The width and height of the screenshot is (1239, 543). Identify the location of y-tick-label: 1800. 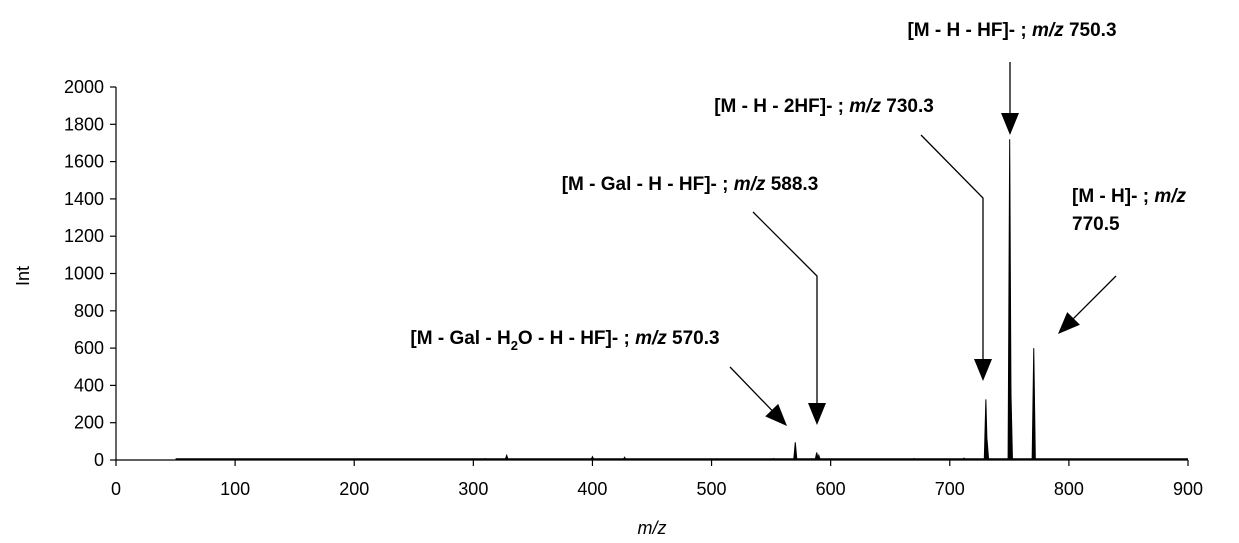
(84, 124).